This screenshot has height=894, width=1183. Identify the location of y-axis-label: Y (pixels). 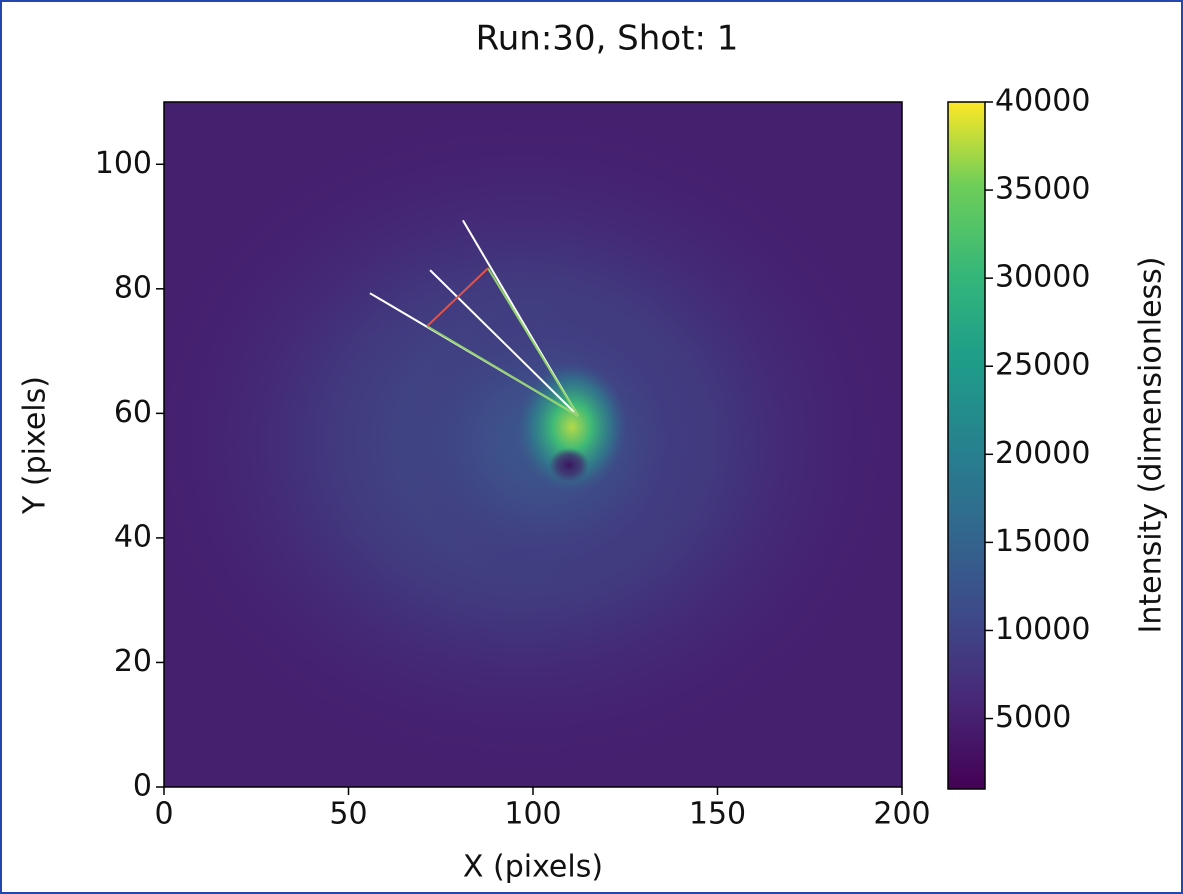
(35, 445).